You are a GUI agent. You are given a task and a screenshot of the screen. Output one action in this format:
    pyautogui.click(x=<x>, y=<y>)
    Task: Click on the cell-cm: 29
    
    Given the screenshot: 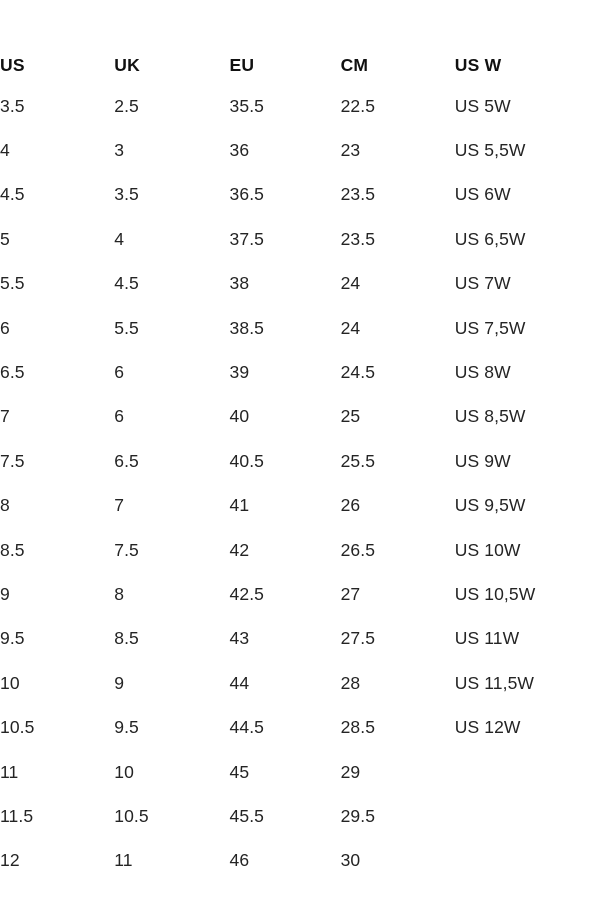 What is the action you would take?
    pyautogui.click(x=350, y=771)
    